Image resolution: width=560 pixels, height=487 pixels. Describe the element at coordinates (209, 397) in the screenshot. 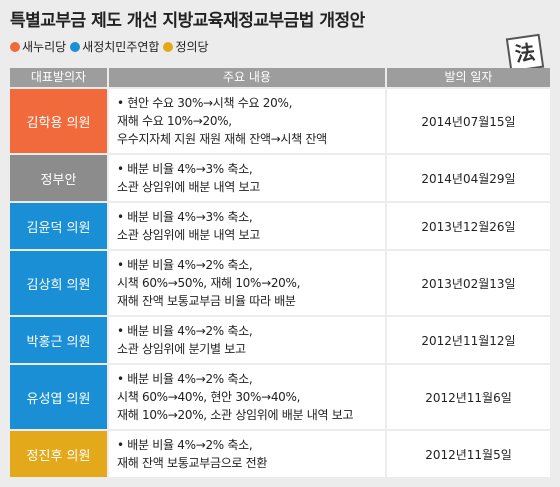

I see `content-line: 시책 60%→40%, 현안 30%→40%,` at that location.